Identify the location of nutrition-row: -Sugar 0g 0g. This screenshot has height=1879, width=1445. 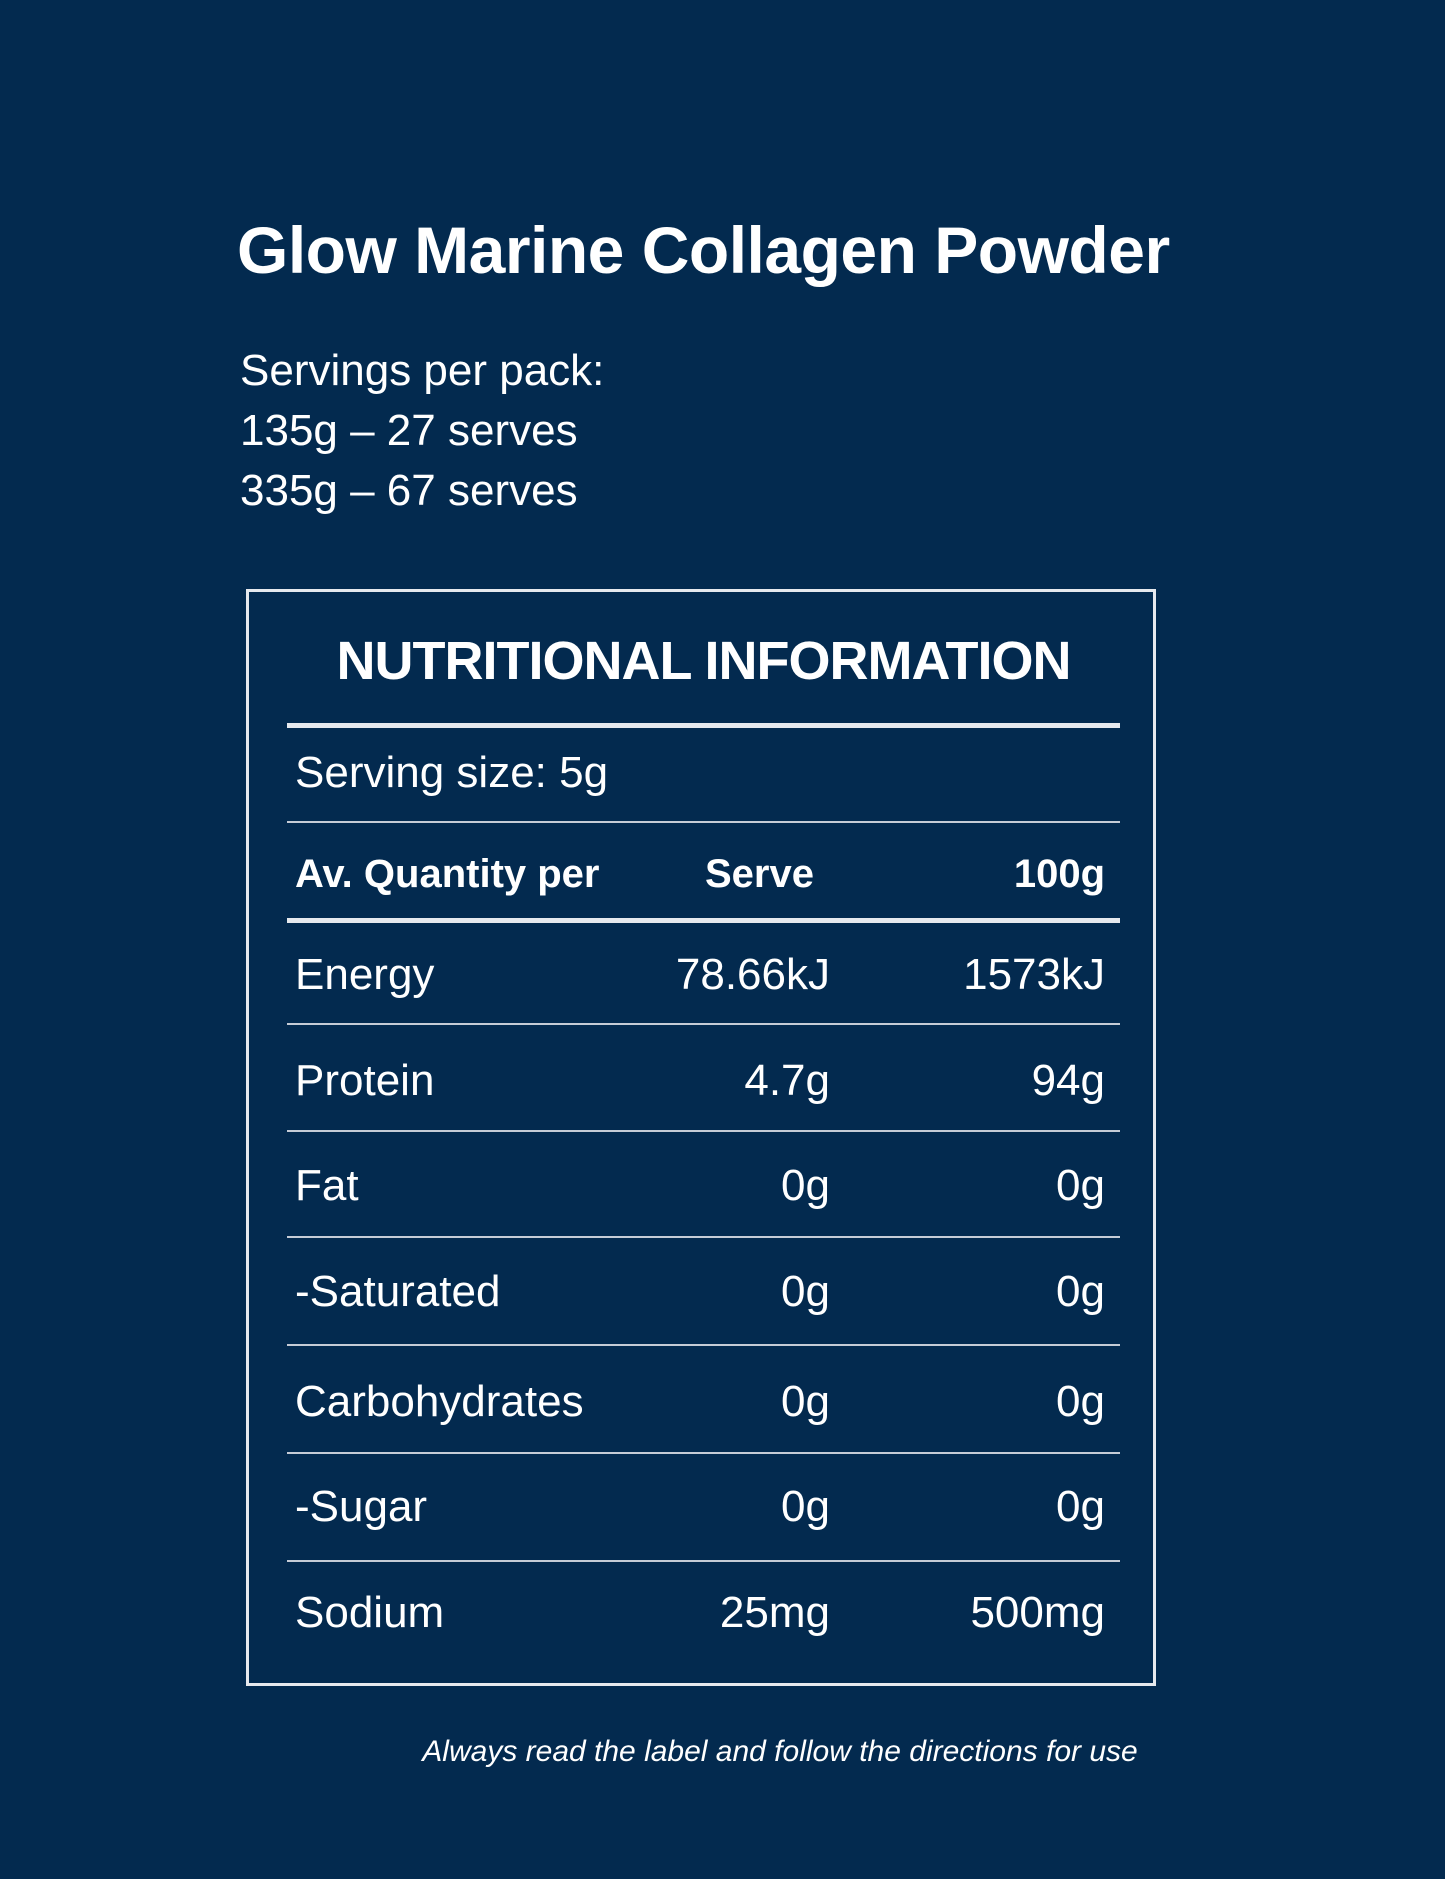
(700, 1512).